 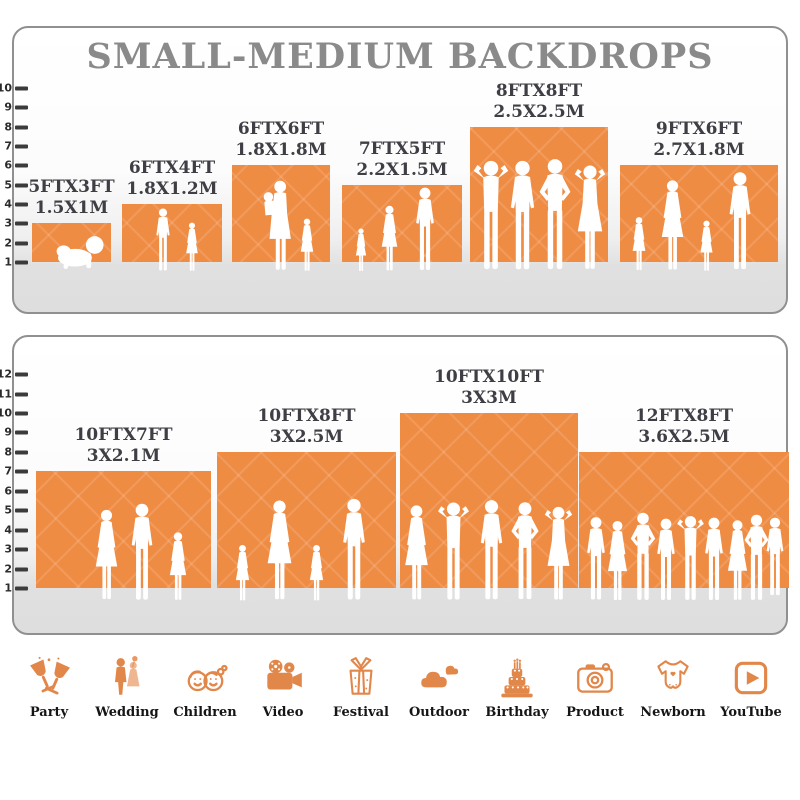 I want to click on silhouette-group-of-five, so click(x=489, y=550).